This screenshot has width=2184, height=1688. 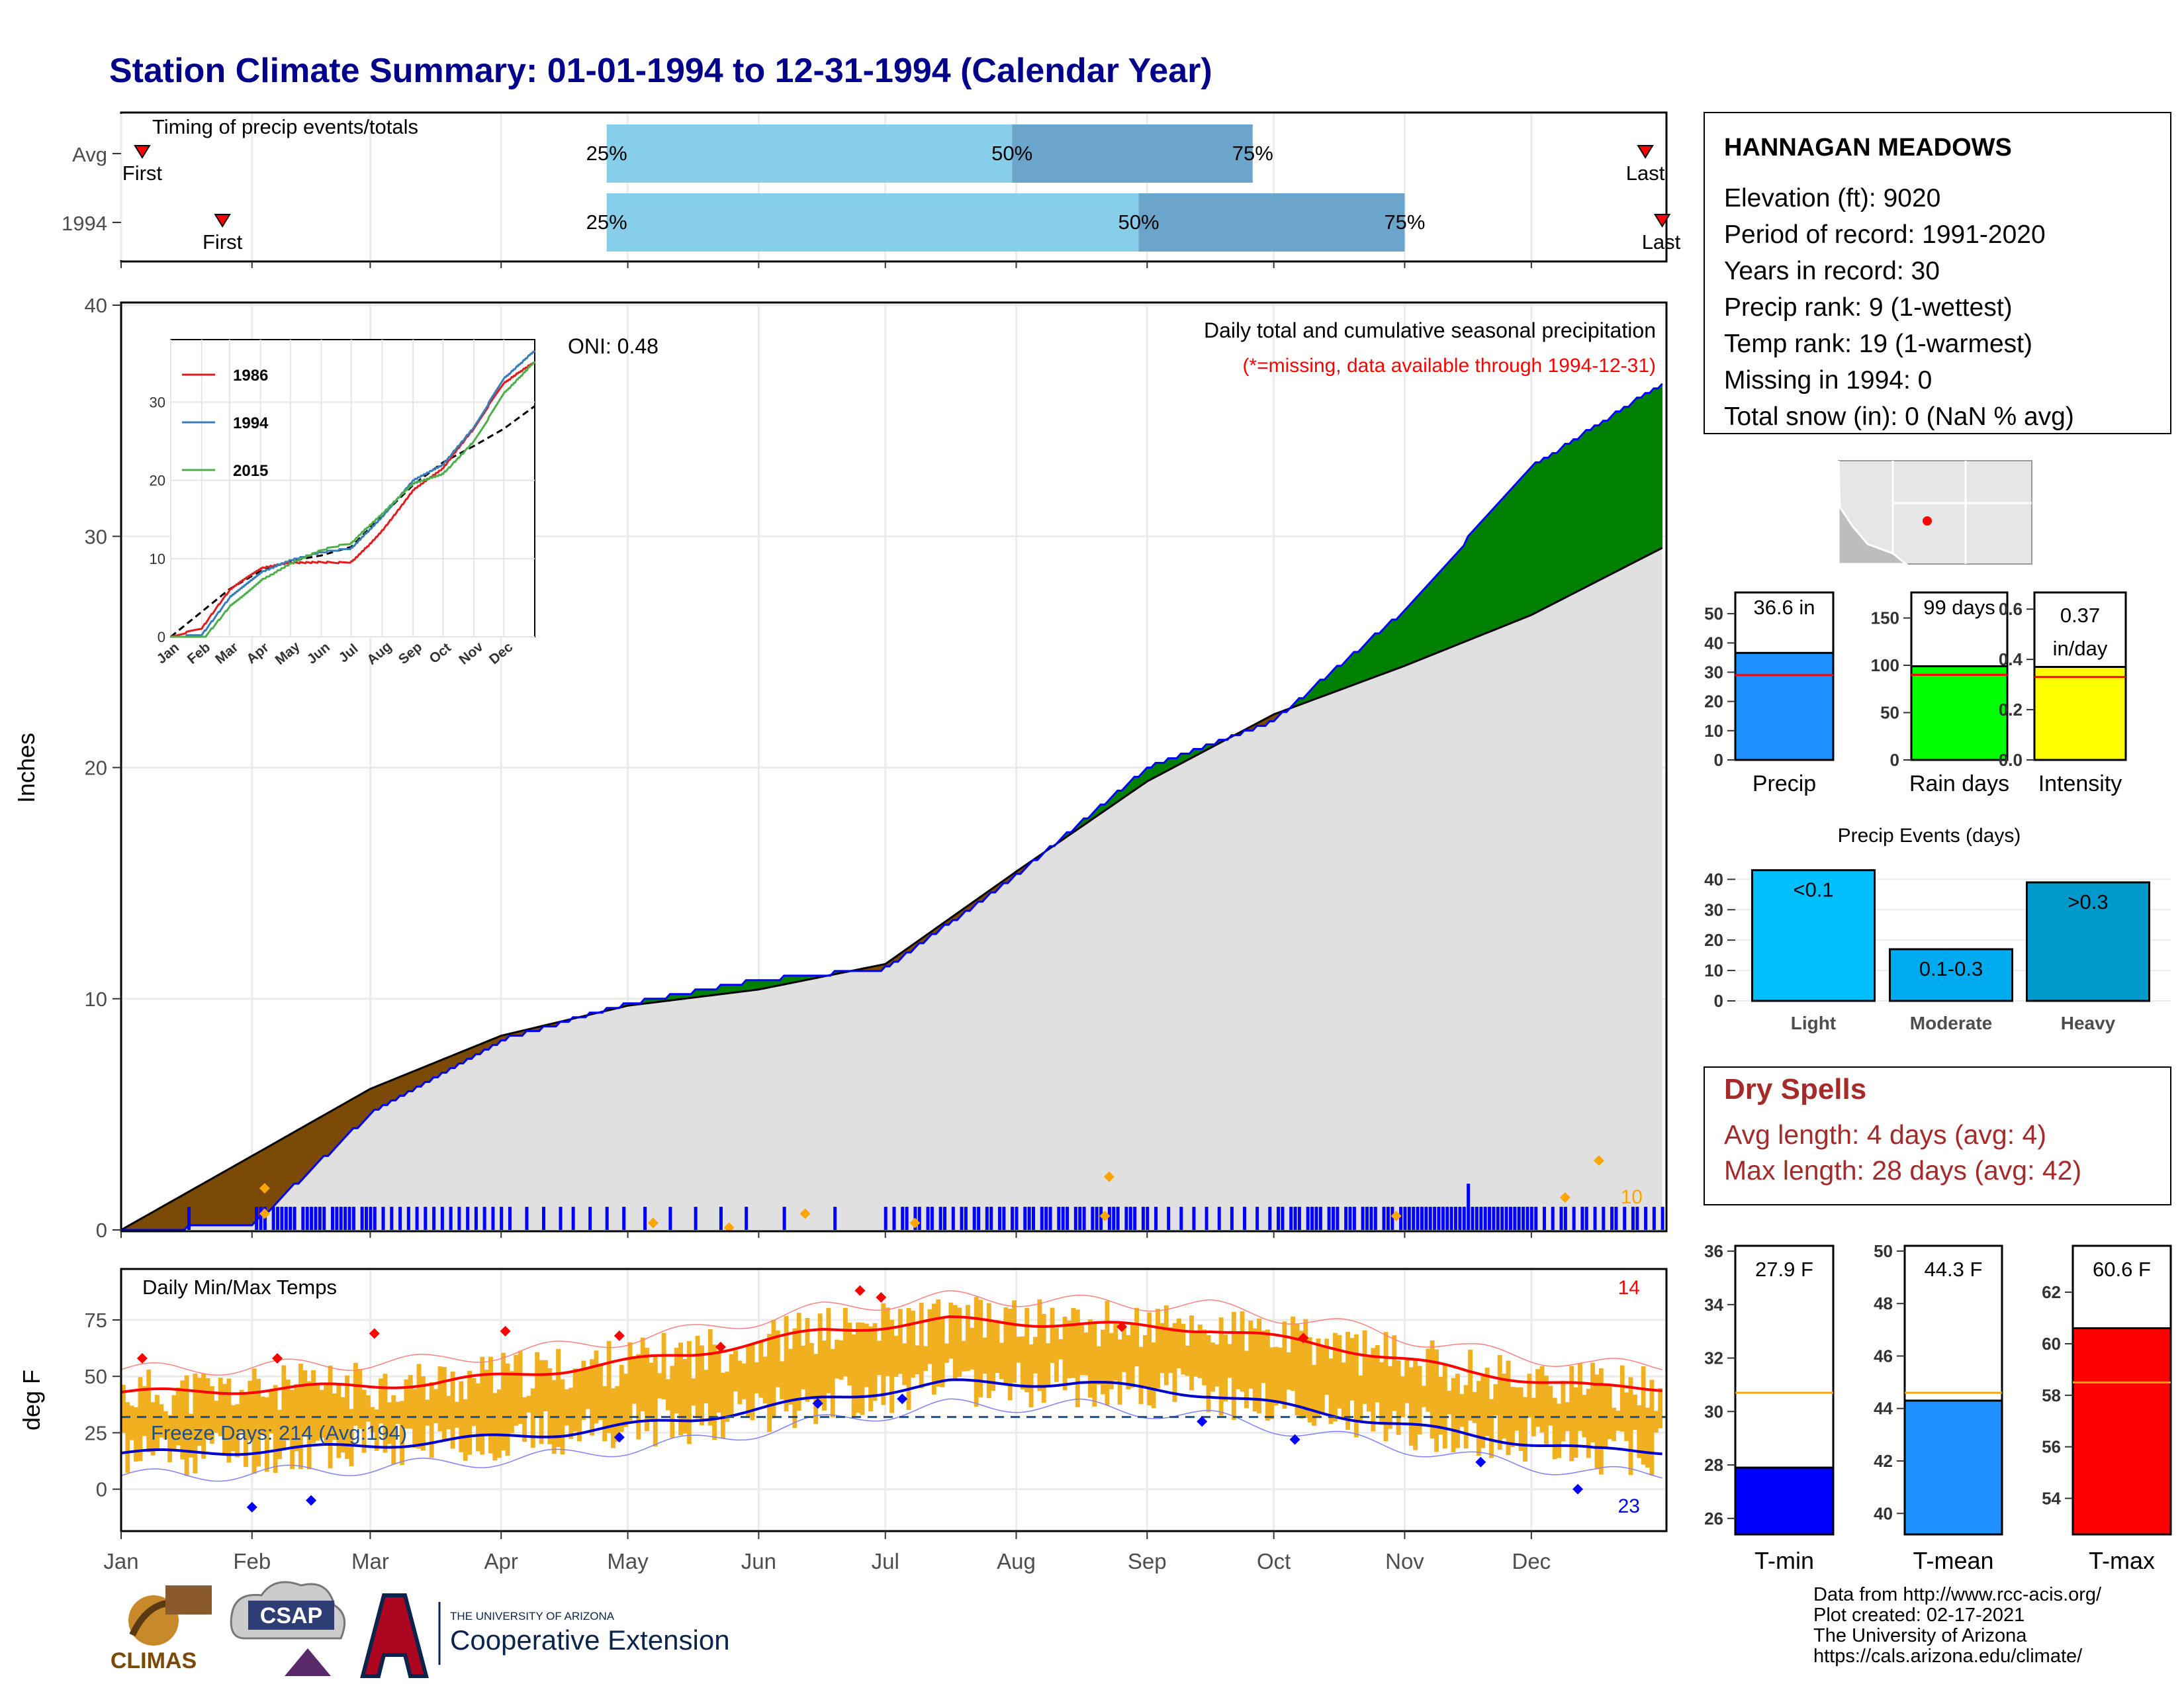 What do you see at coordinates (279, 1432) in the screenshot?
I see `freeze-days-label: Freeze Days: 214 (Avg:194)` at bounding box center [279, 1432].